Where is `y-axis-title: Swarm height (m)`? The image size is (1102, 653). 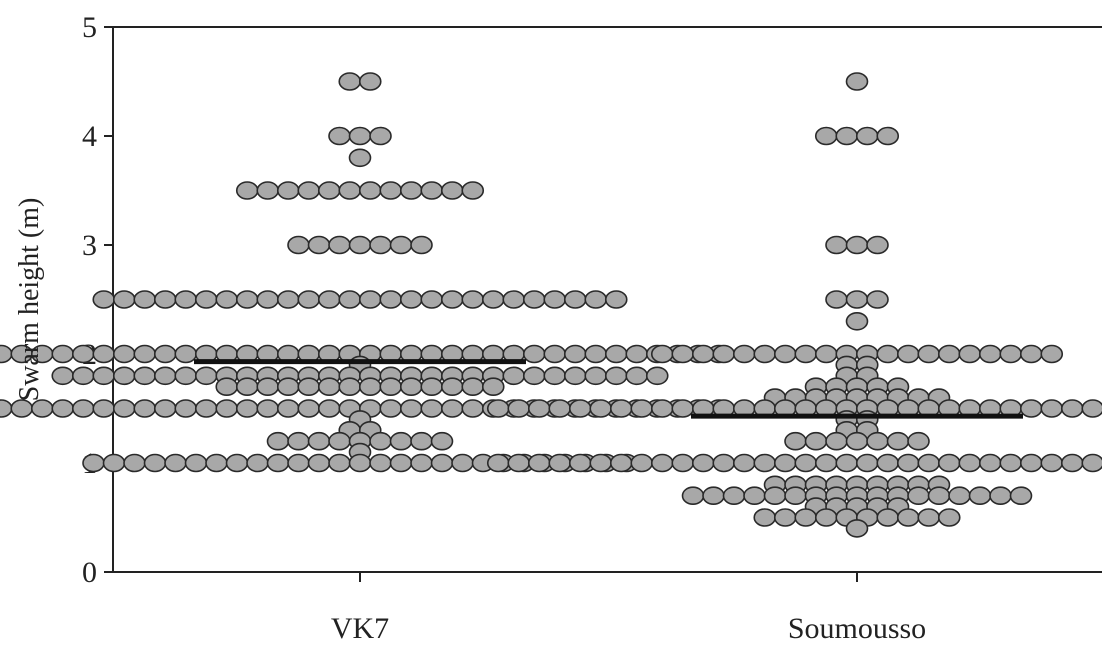 y-axis-title: Swarm height (m) is located at coordinates (29, 300).